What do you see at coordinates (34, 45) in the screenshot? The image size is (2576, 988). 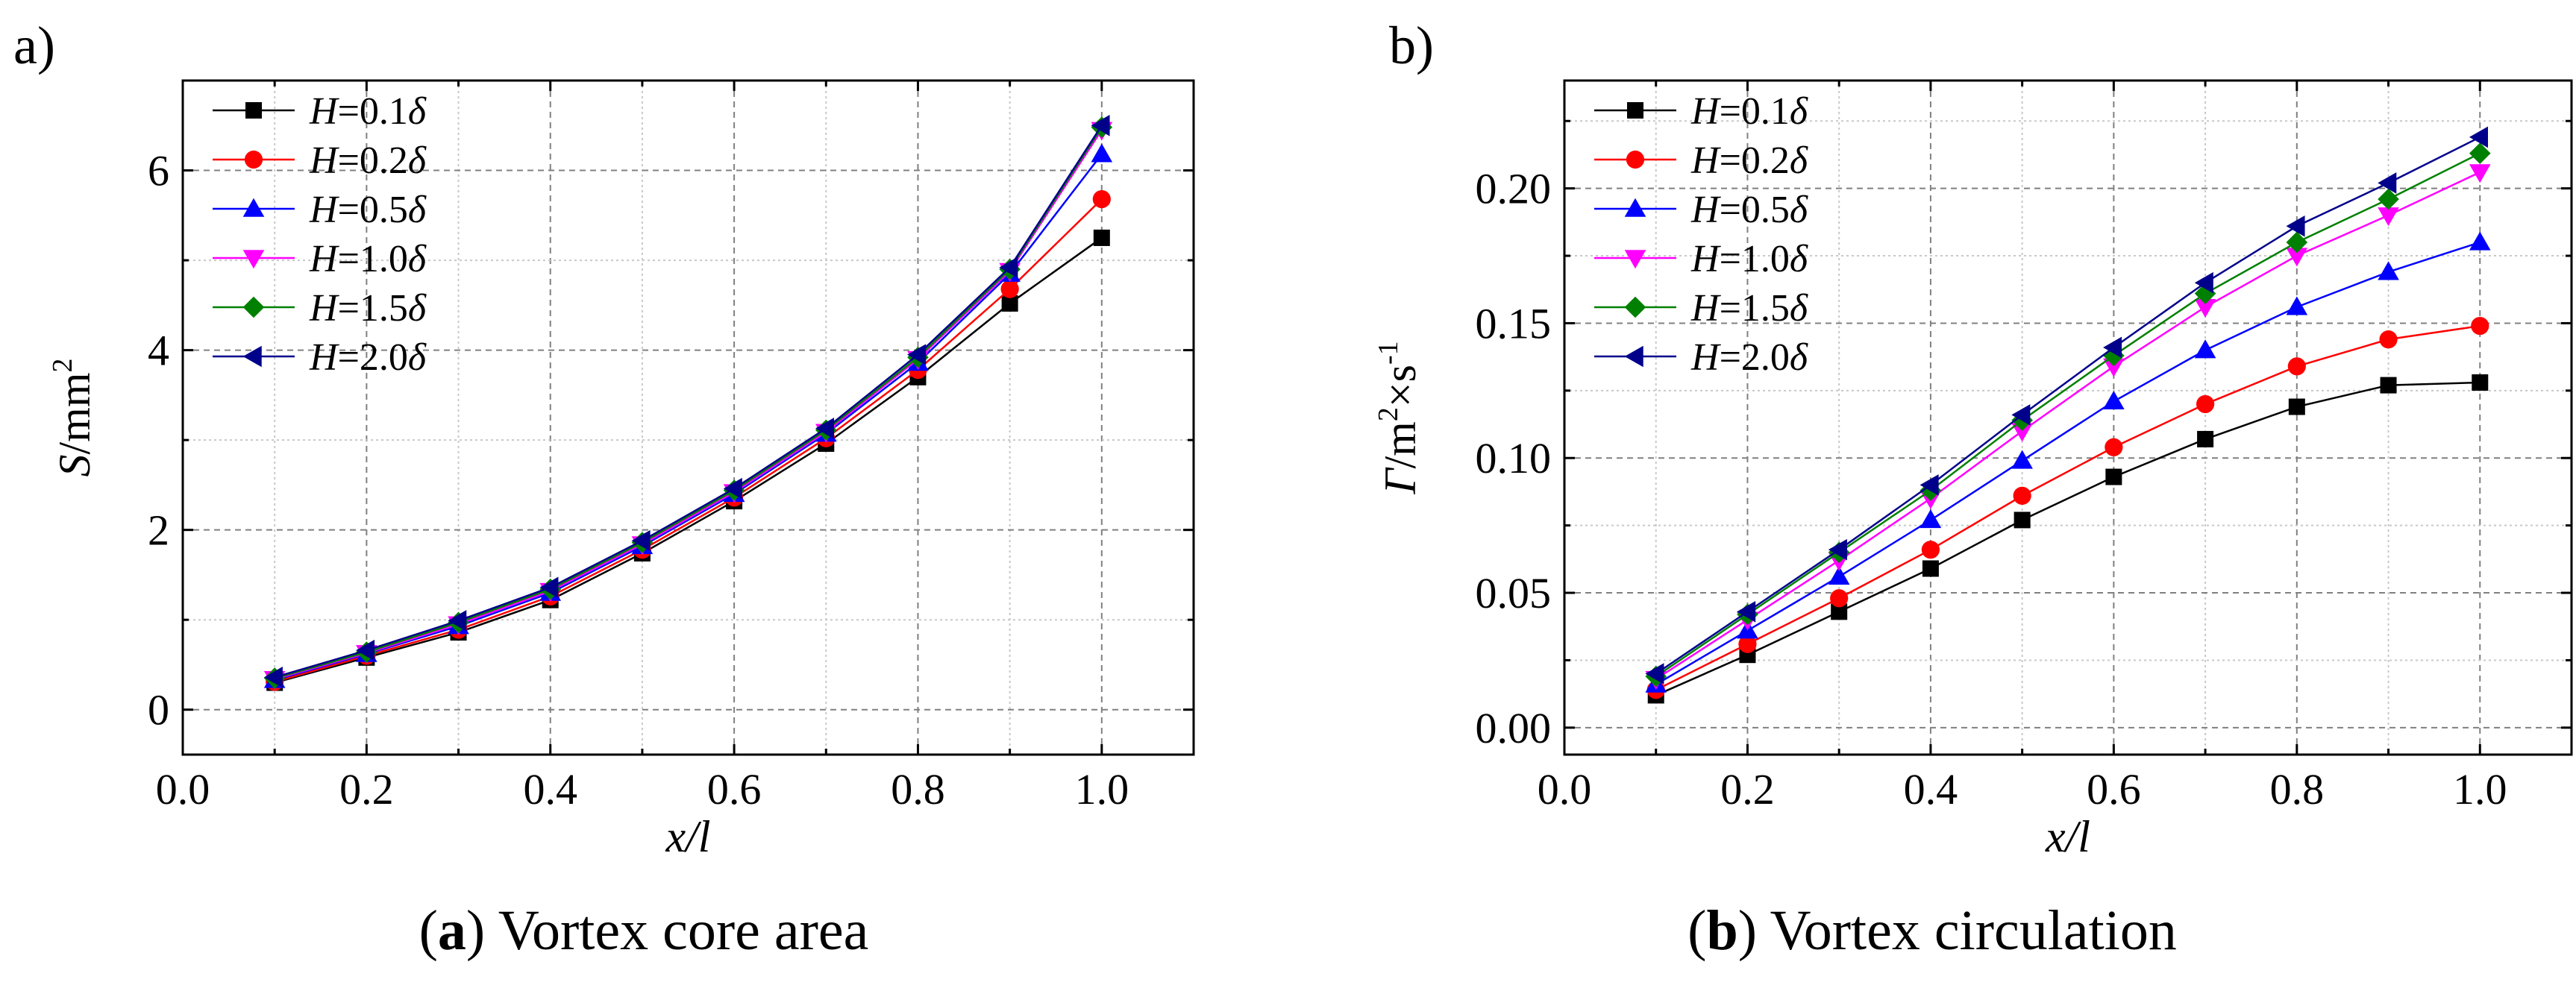 I see `panel-letter: a)` at bounding box center [34, 45].